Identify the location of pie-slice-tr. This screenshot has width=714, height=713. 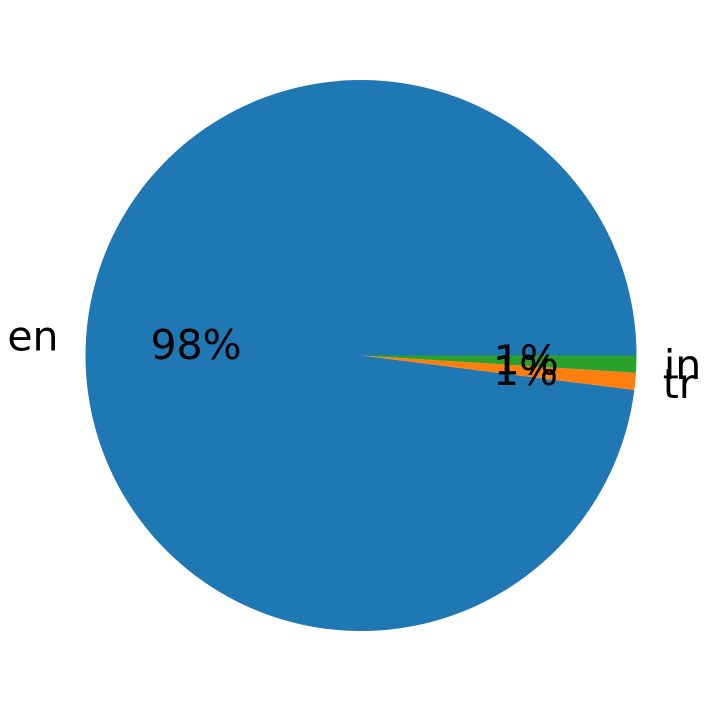
(498, 373).